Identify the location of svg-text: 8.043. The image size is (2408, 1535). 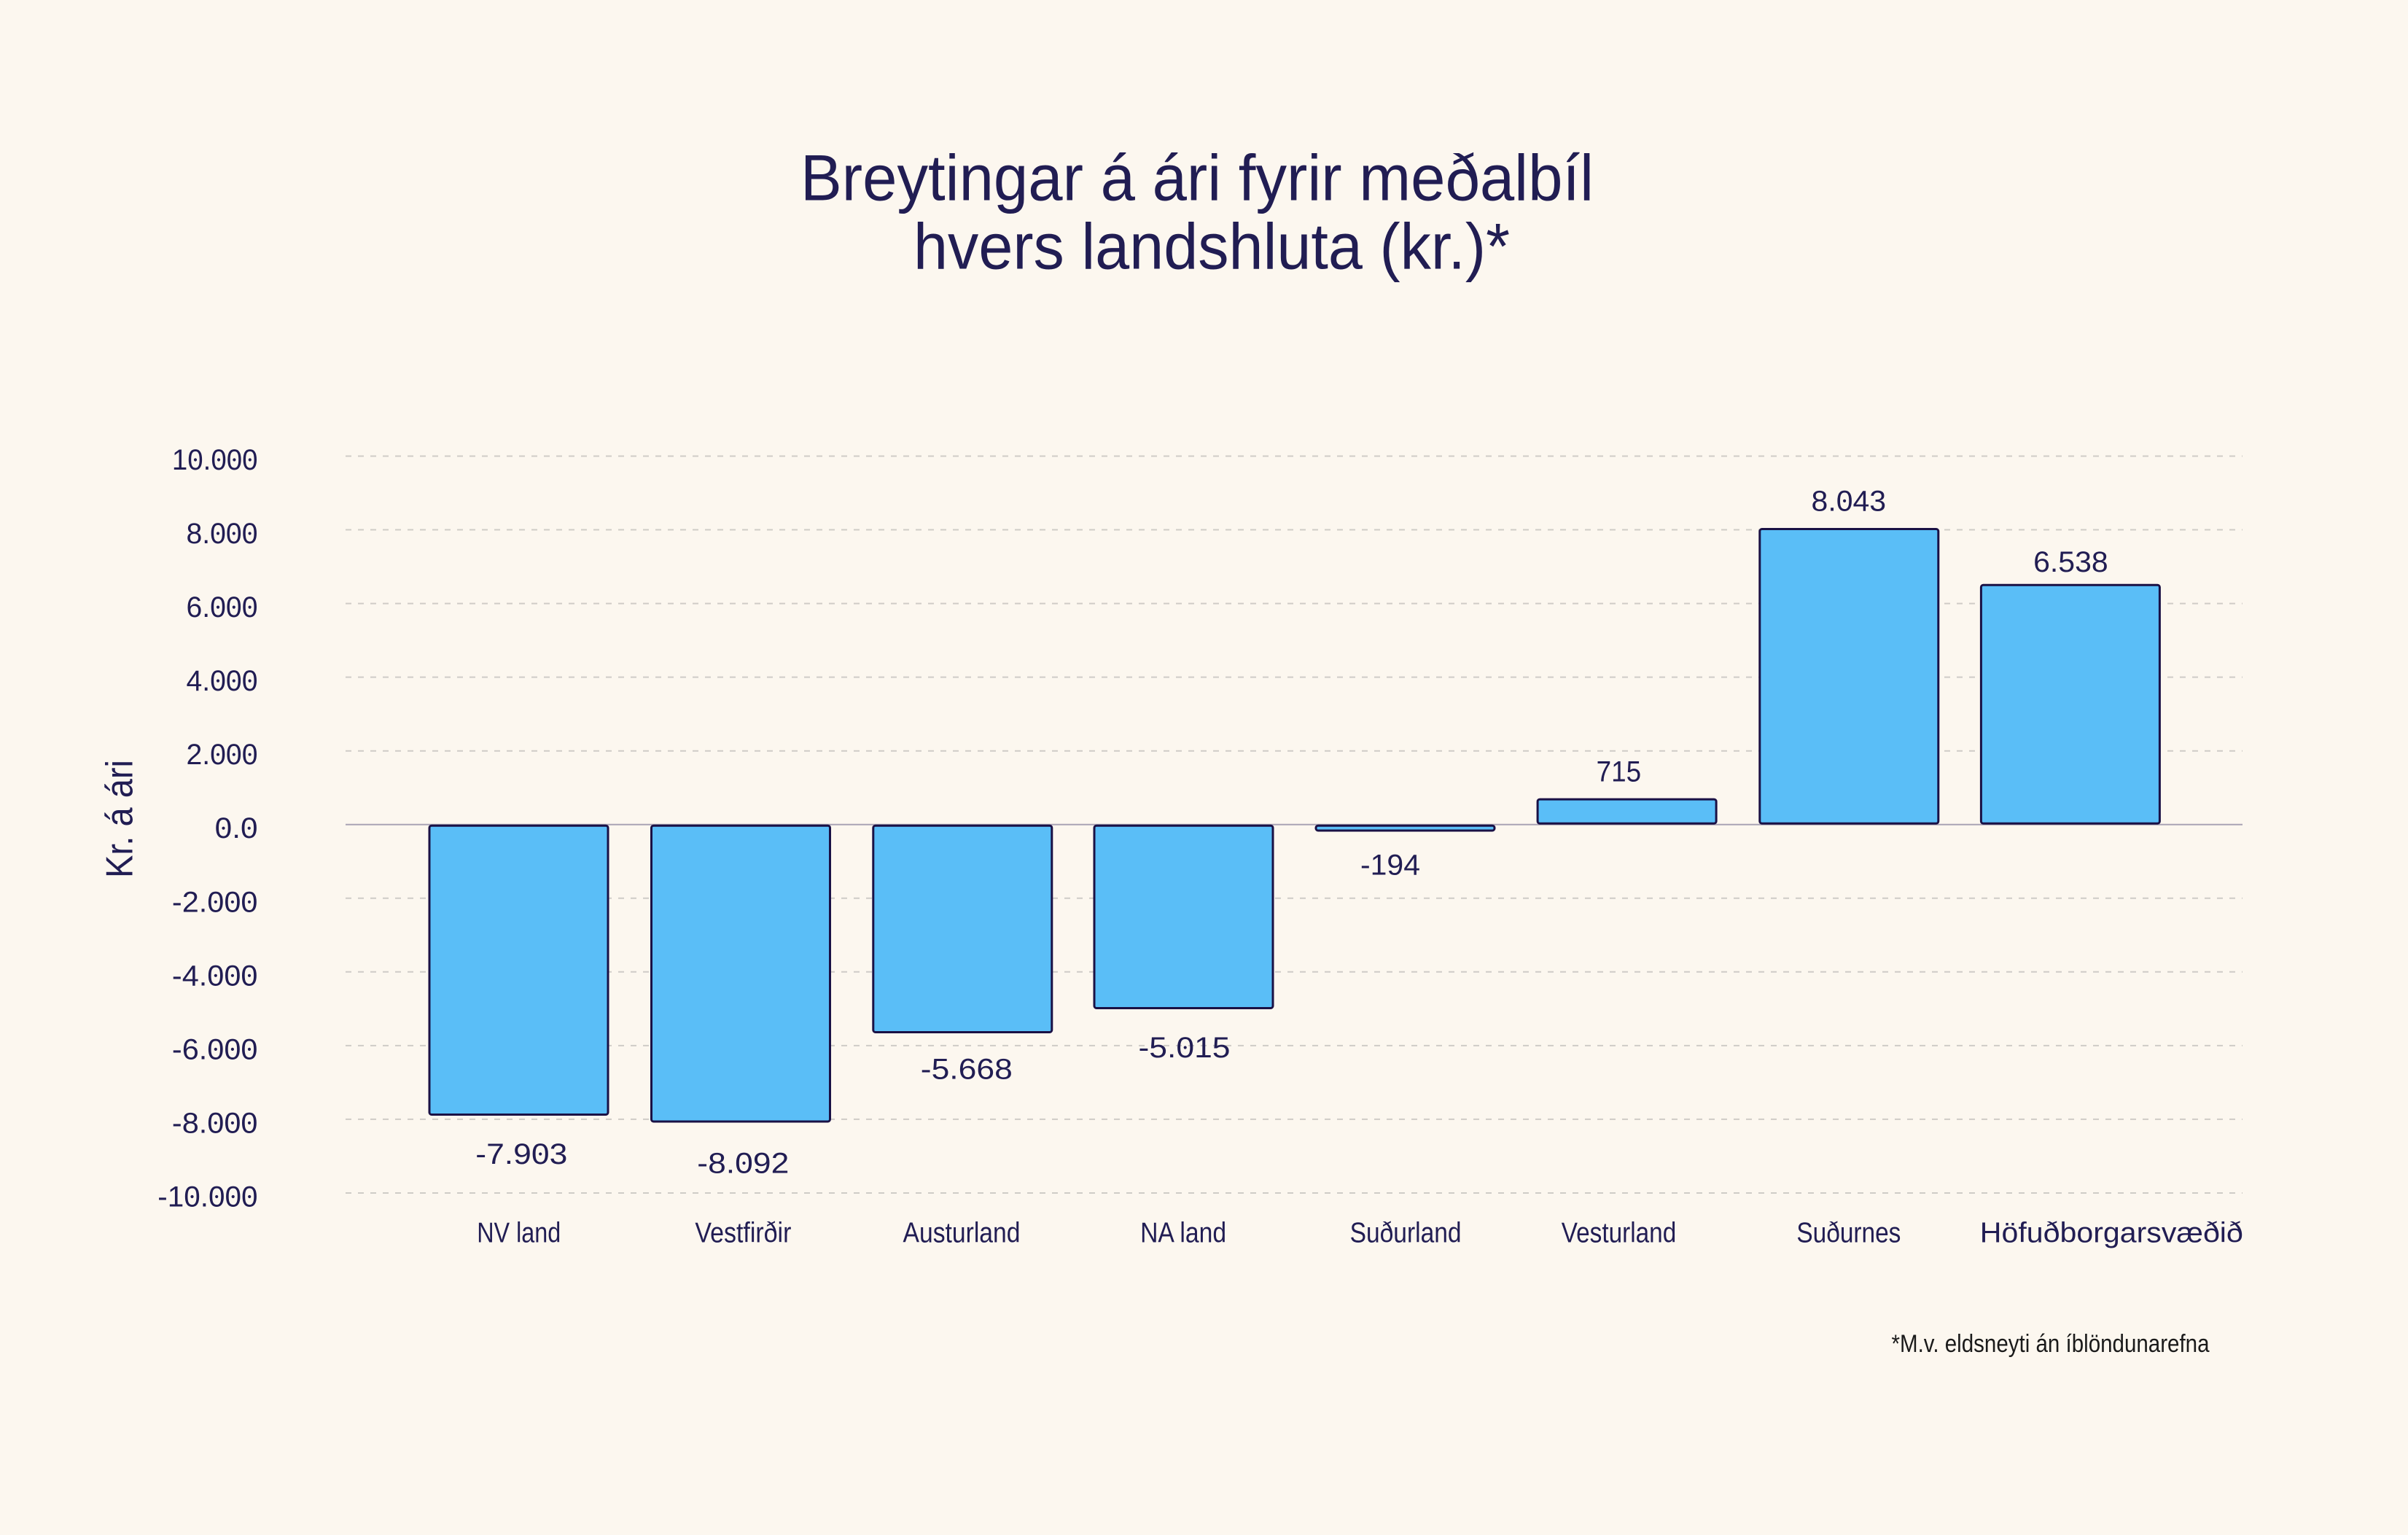
(1850, 502).